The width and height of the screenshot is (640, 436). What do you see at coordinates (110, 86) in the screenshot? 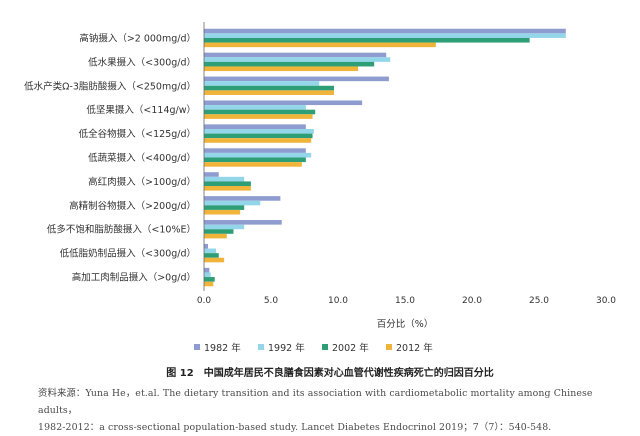
I see `category-label: 低水产类Ω-3脂肪酸摄入（<250mg/d）` at bounding box center [110, 86].